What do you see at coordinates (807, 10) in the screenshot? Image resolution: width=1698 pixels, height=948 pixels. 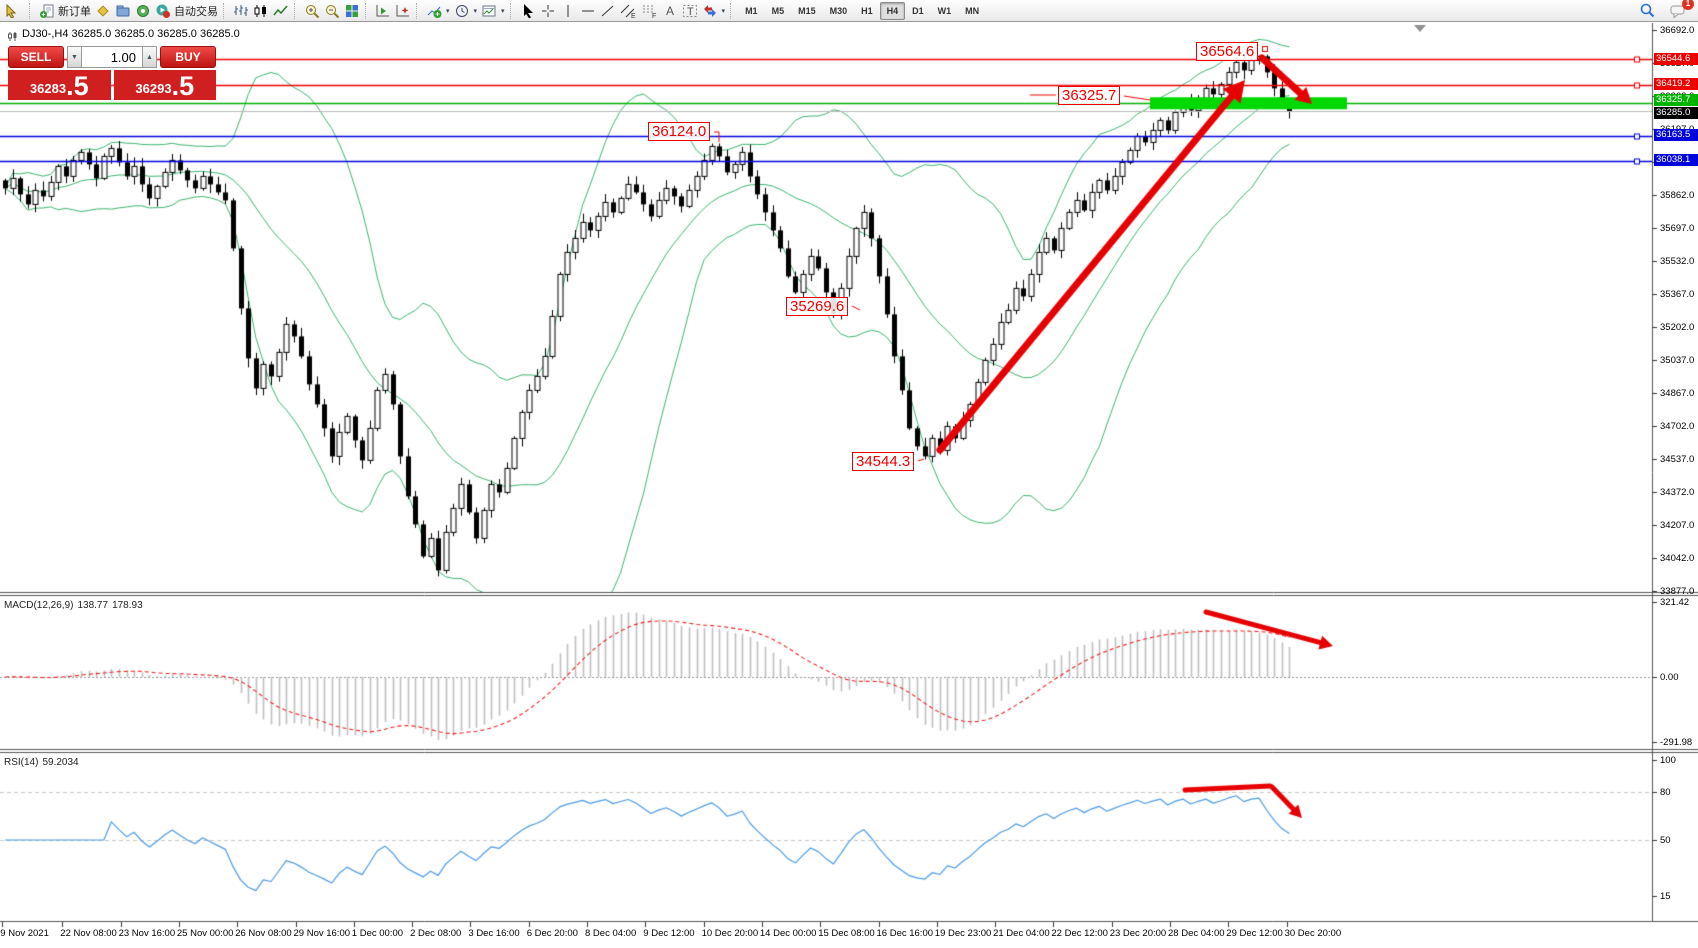 I see `timeframe-m15: M15` at bounding box center [807, 10].